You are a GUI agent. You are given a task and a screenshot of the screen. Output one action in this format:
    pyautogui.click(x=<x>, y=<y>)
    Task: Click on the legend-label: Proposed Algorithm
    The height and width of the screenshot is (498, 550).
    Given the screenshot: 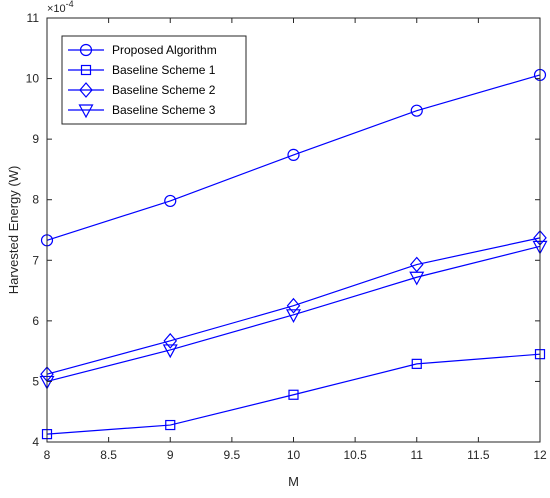 What is the action you would take?
    pyautogui.click(x=164, y=50)
    